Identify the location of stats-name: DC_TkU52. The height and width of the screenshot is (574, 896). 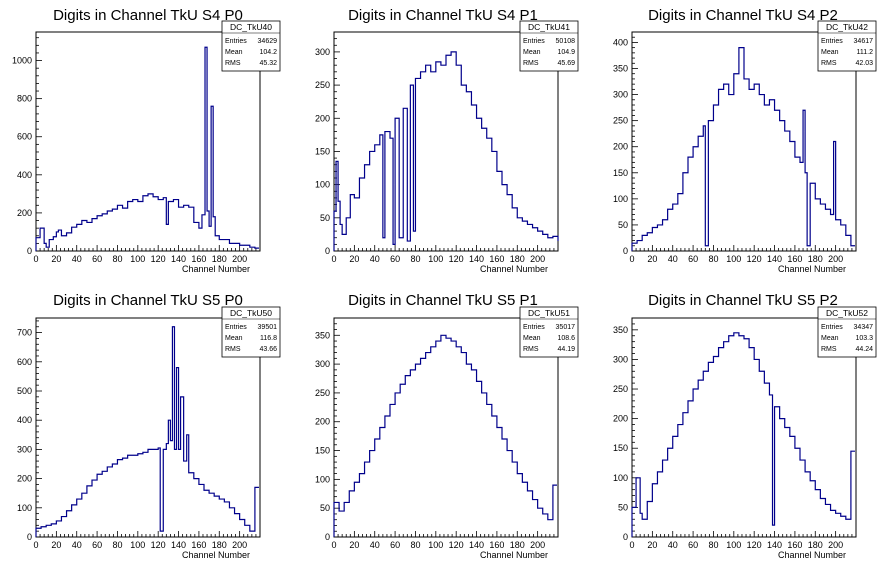
(847, 313).